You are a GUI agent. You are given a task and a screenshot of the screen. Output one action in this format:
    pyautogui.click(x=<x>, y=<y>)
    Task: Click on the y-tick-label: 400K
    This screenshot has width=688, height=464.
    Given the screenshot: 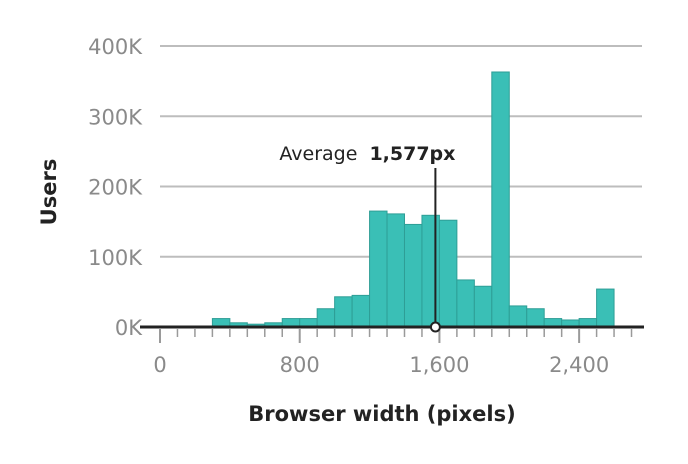 What is the action you would take?
    pyautogui.click(x=115, y=47)
    